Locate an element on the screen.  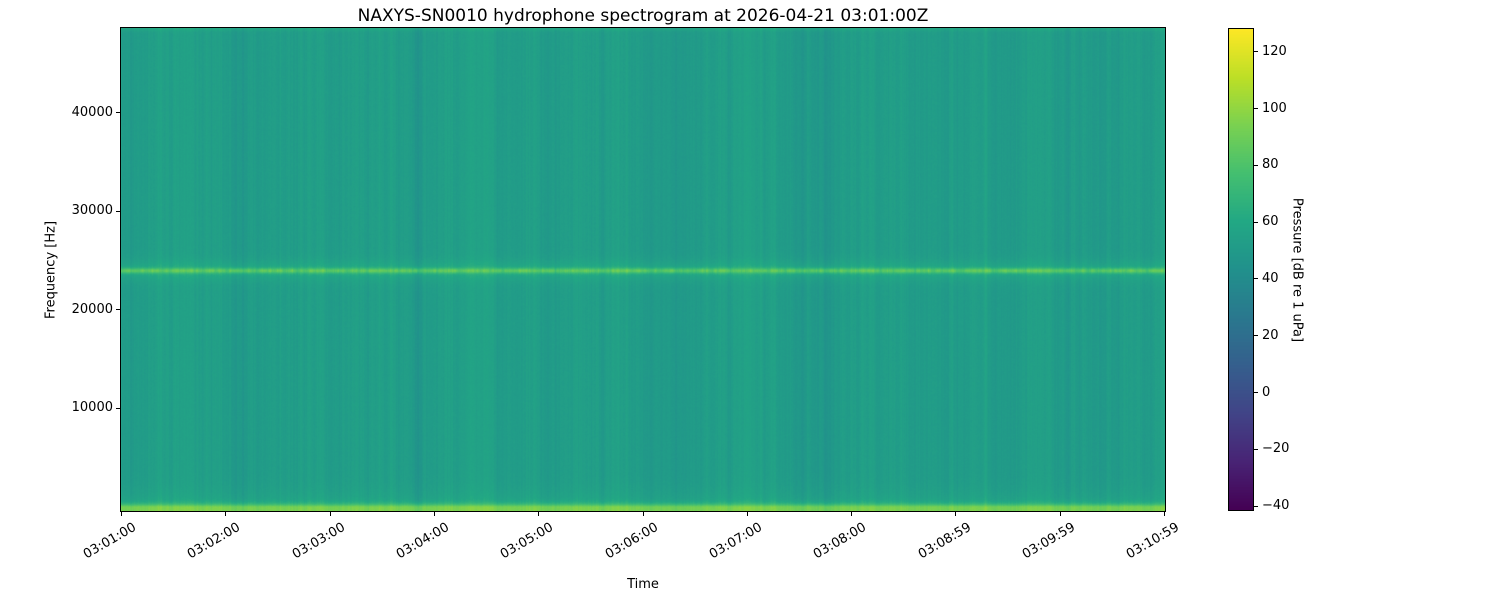
y-tick-label: 30000 is located at coordinates (92, 211).